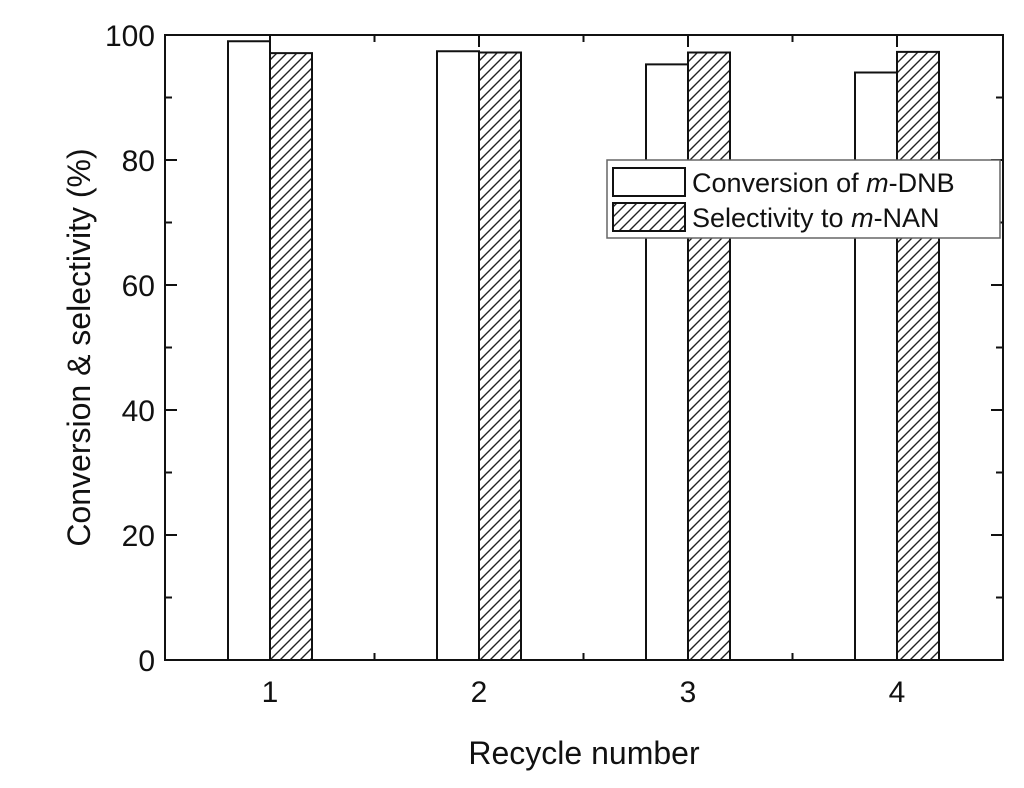 The image size is (1024, 788). What do you see at coordinates (79, 347) in the screenshot?
I see `y-axis-label: Conversion & selectivity (%)` at bounding box center [79, 347].